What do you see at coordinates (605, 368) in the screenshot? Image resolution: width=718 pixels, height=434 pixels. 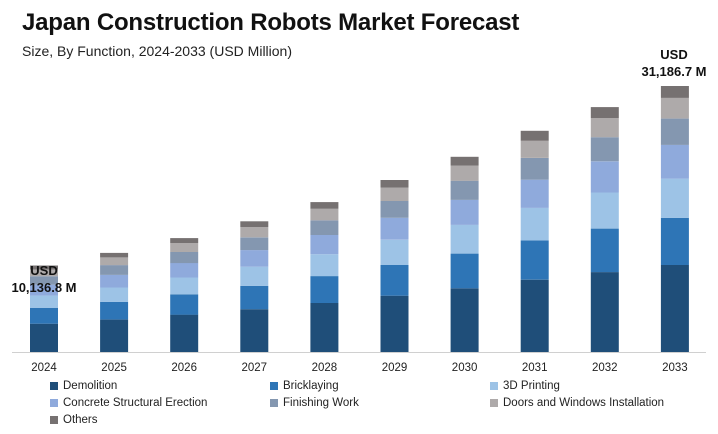 I see `x-tick-label: 2032` at bounding box center [605, 368].